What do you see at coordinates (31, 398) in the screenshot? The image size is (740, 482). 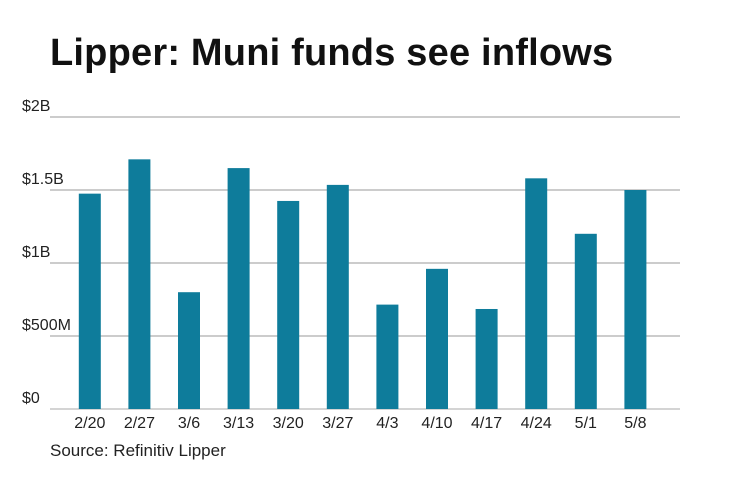 I see `y-tick-label: $0` at bounding box center [31, 398].